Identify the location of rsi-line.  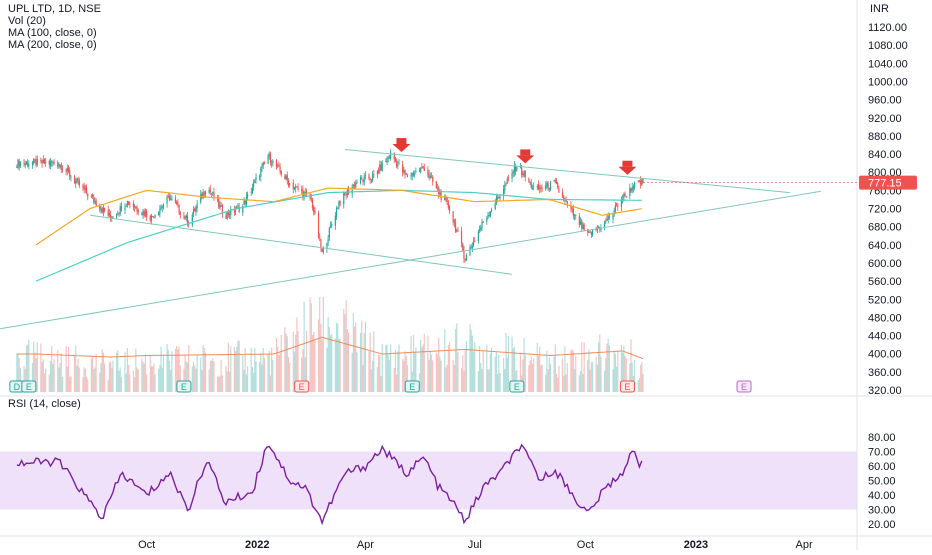
(329, 484).